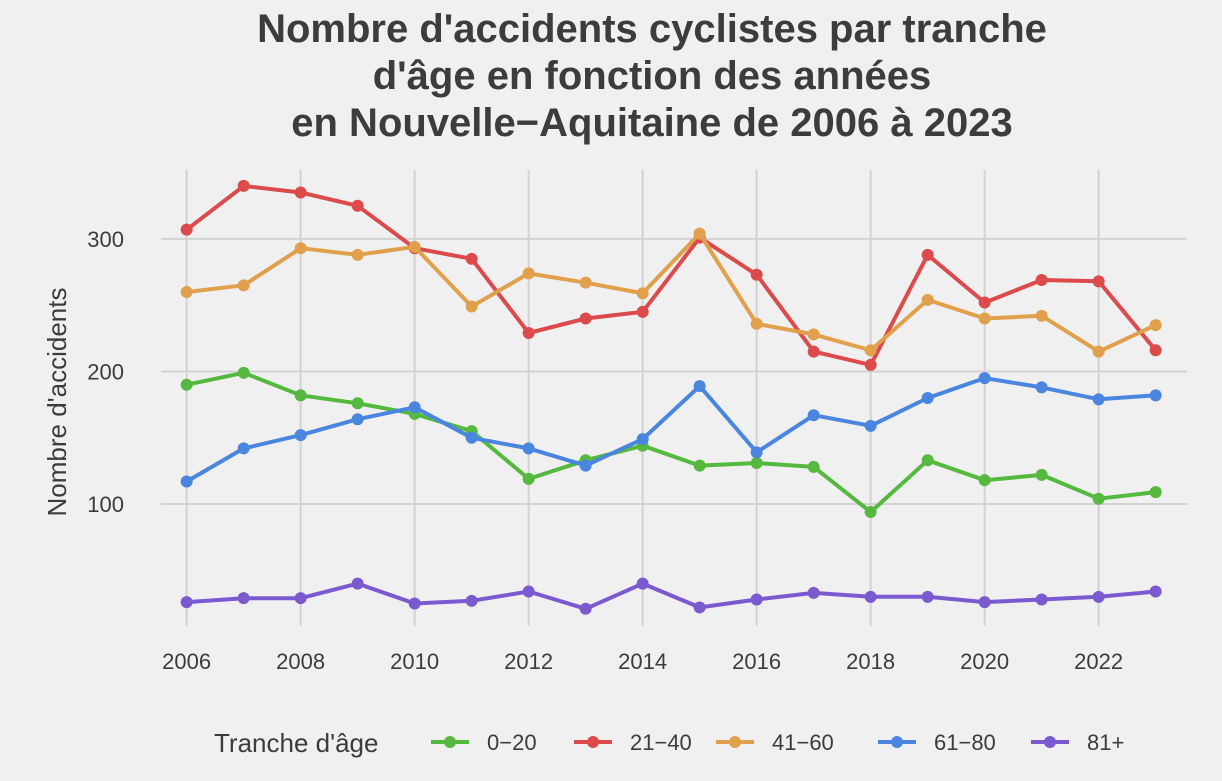 This screenshot has height=781, width=1222. What do you see at coordinates (484, 742) in the screenshot?
I see `legend-item-1: 0−20` at bounding box center [484, 742].